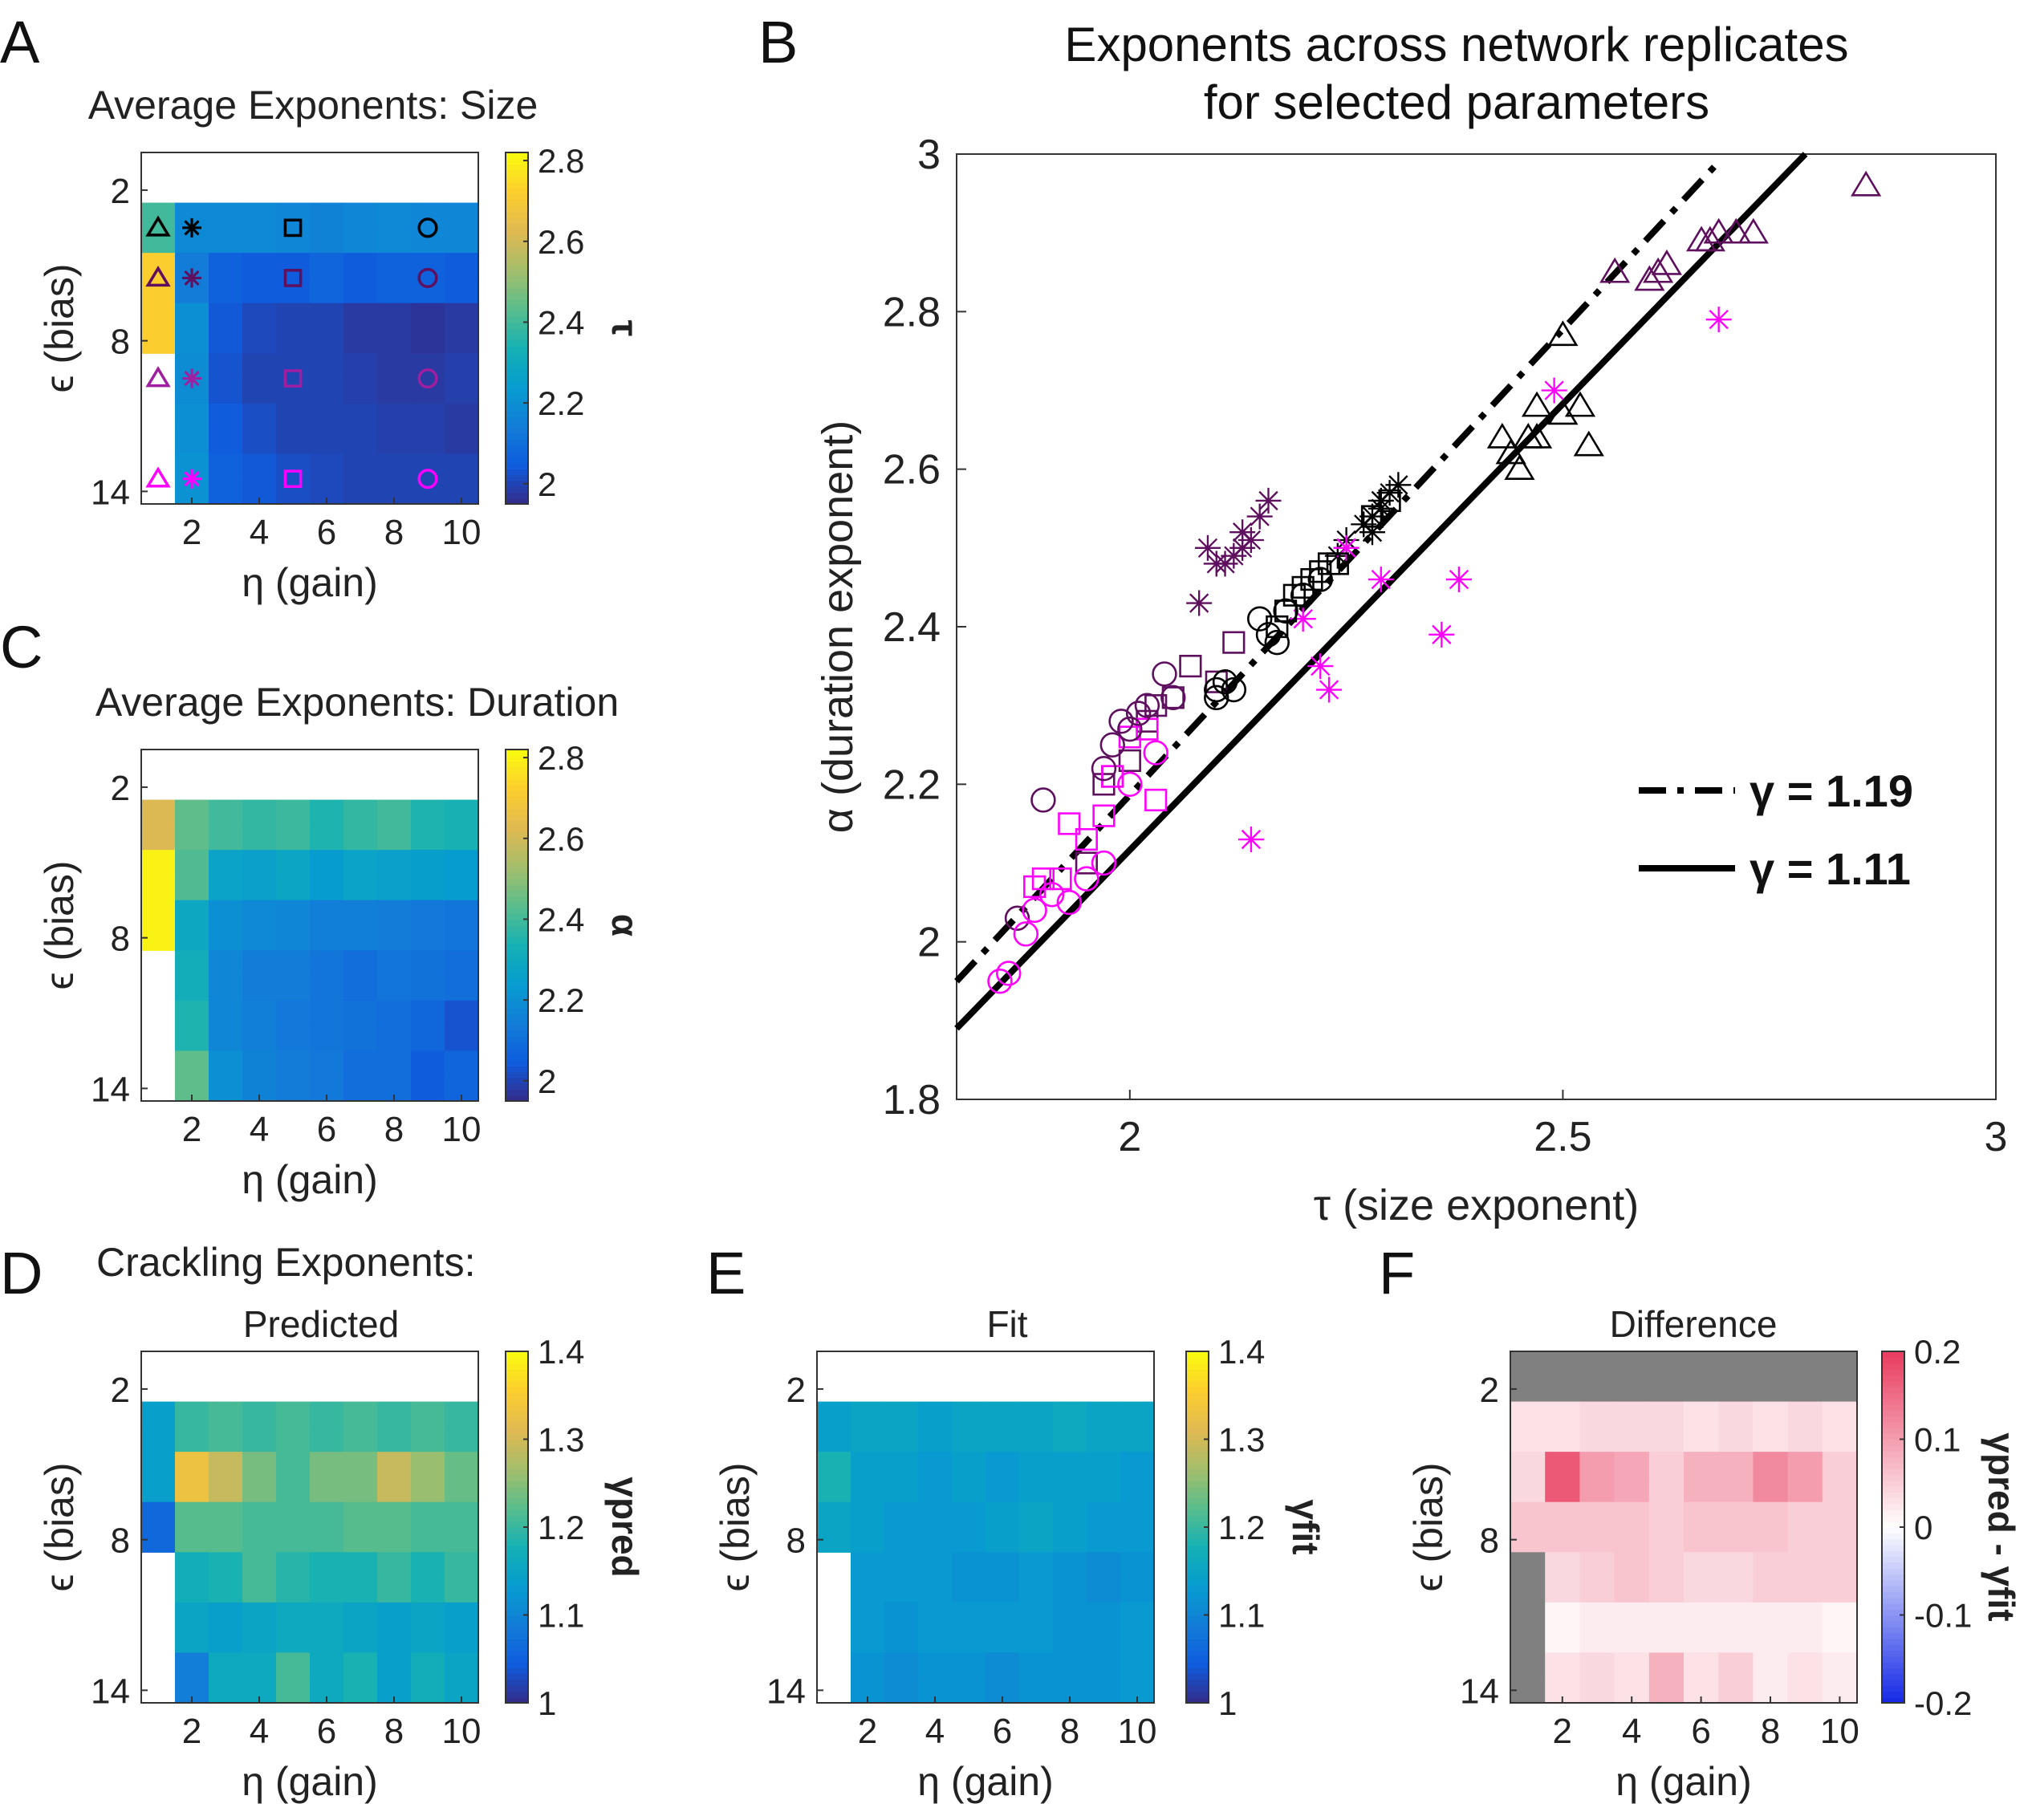 This screenshot has height=1820, width=2032. I want to click on y-tick-label: 2.8, so click(912, 312).